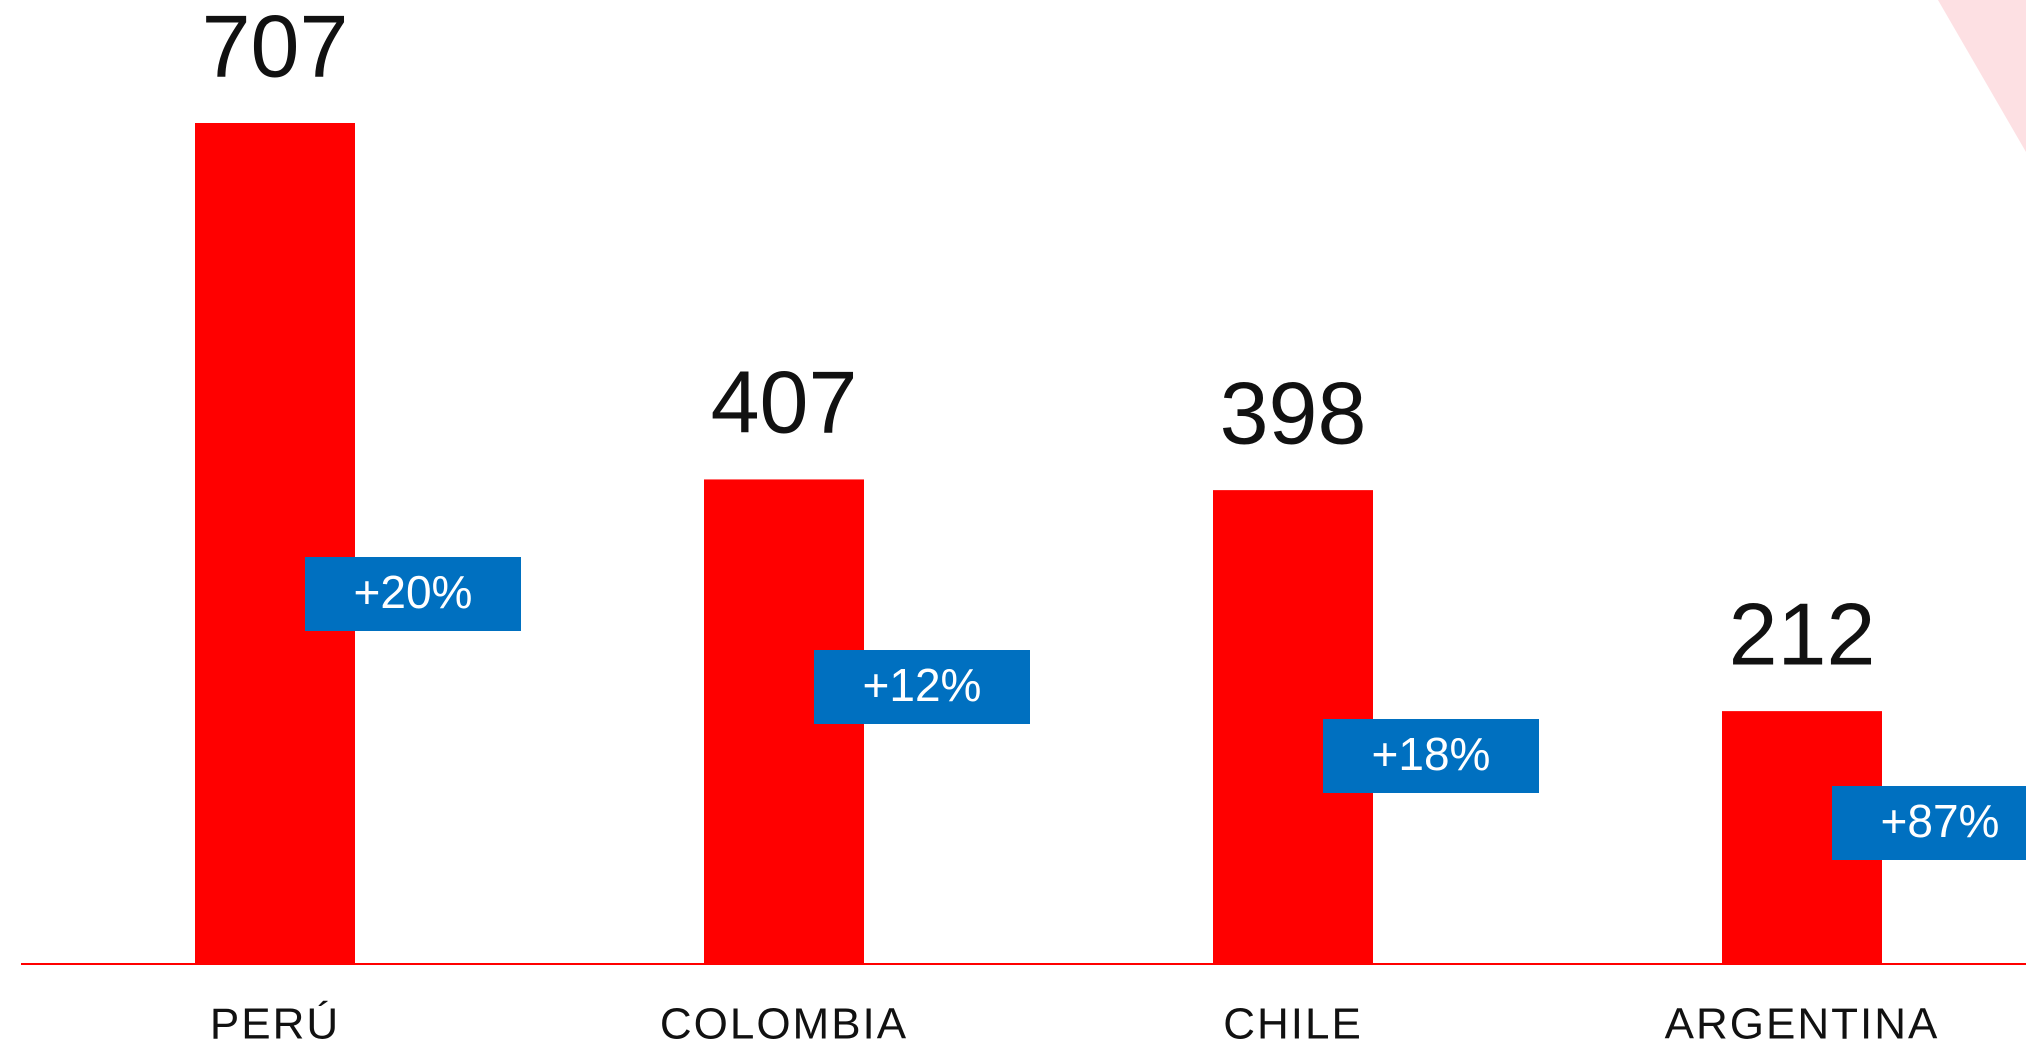  What do you see at coordinates (1293, 412) in the screenshot?
I see `value-label: 398` at bounding box center [1293, 412].